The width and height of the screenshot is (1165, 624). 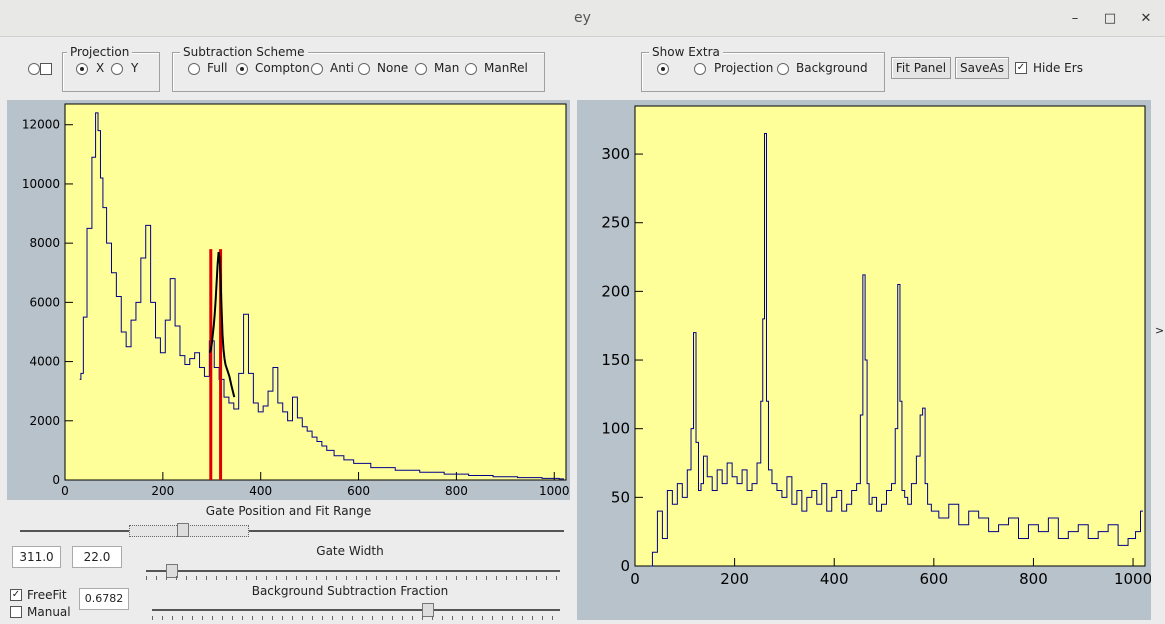 I want to click on left-xtick-label-2: 400, so click(x=260, y=491).